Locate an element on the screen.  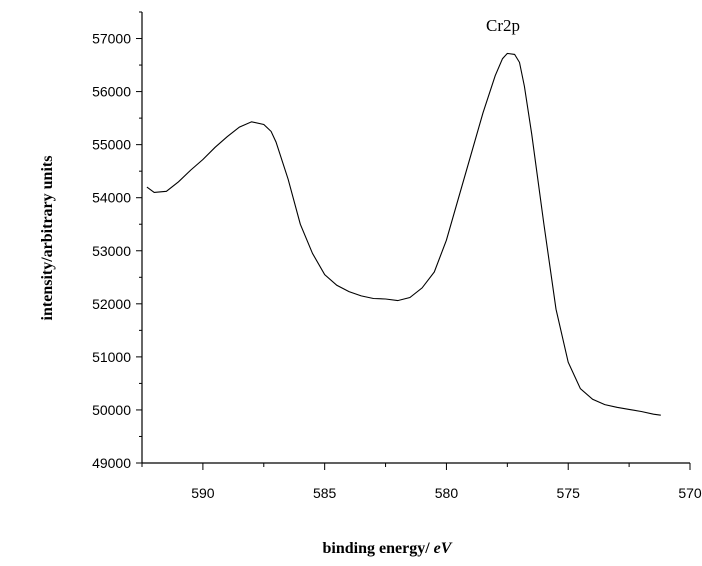
y-tick-label: 57000 is located at coordinates (111, 39).